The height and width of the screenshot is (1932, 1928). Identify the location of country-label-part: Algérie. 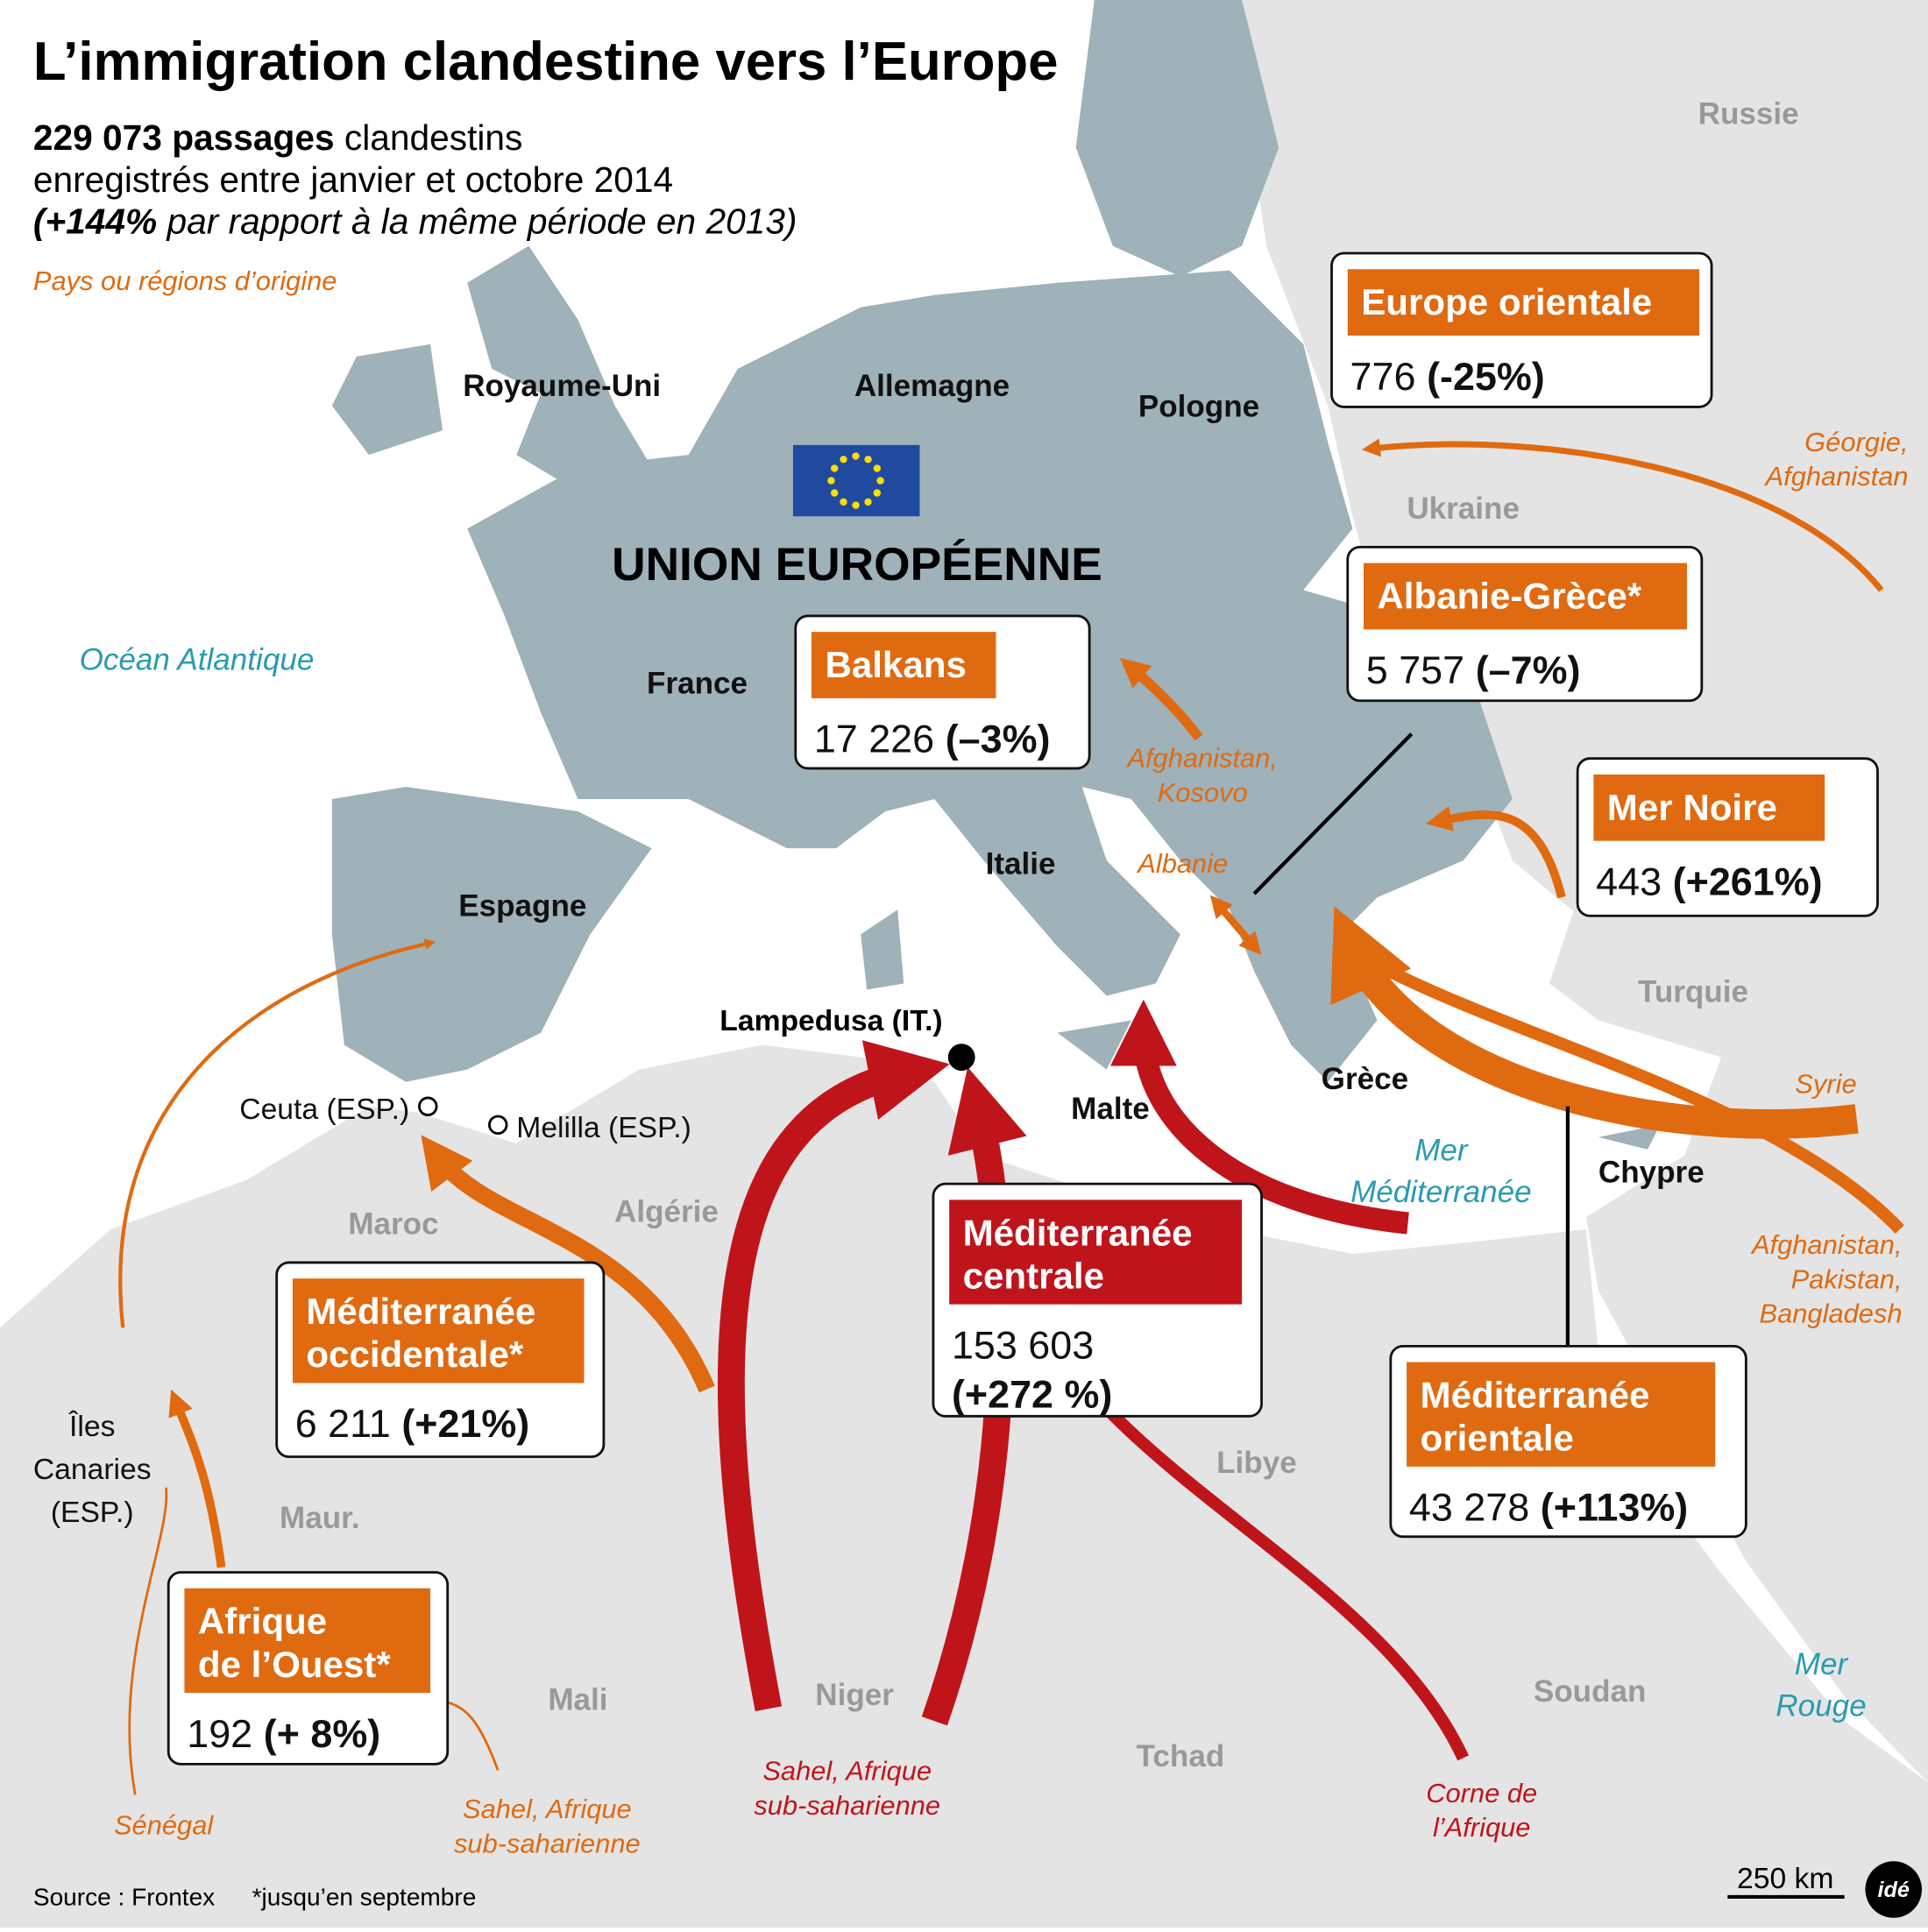
(666, 1212).